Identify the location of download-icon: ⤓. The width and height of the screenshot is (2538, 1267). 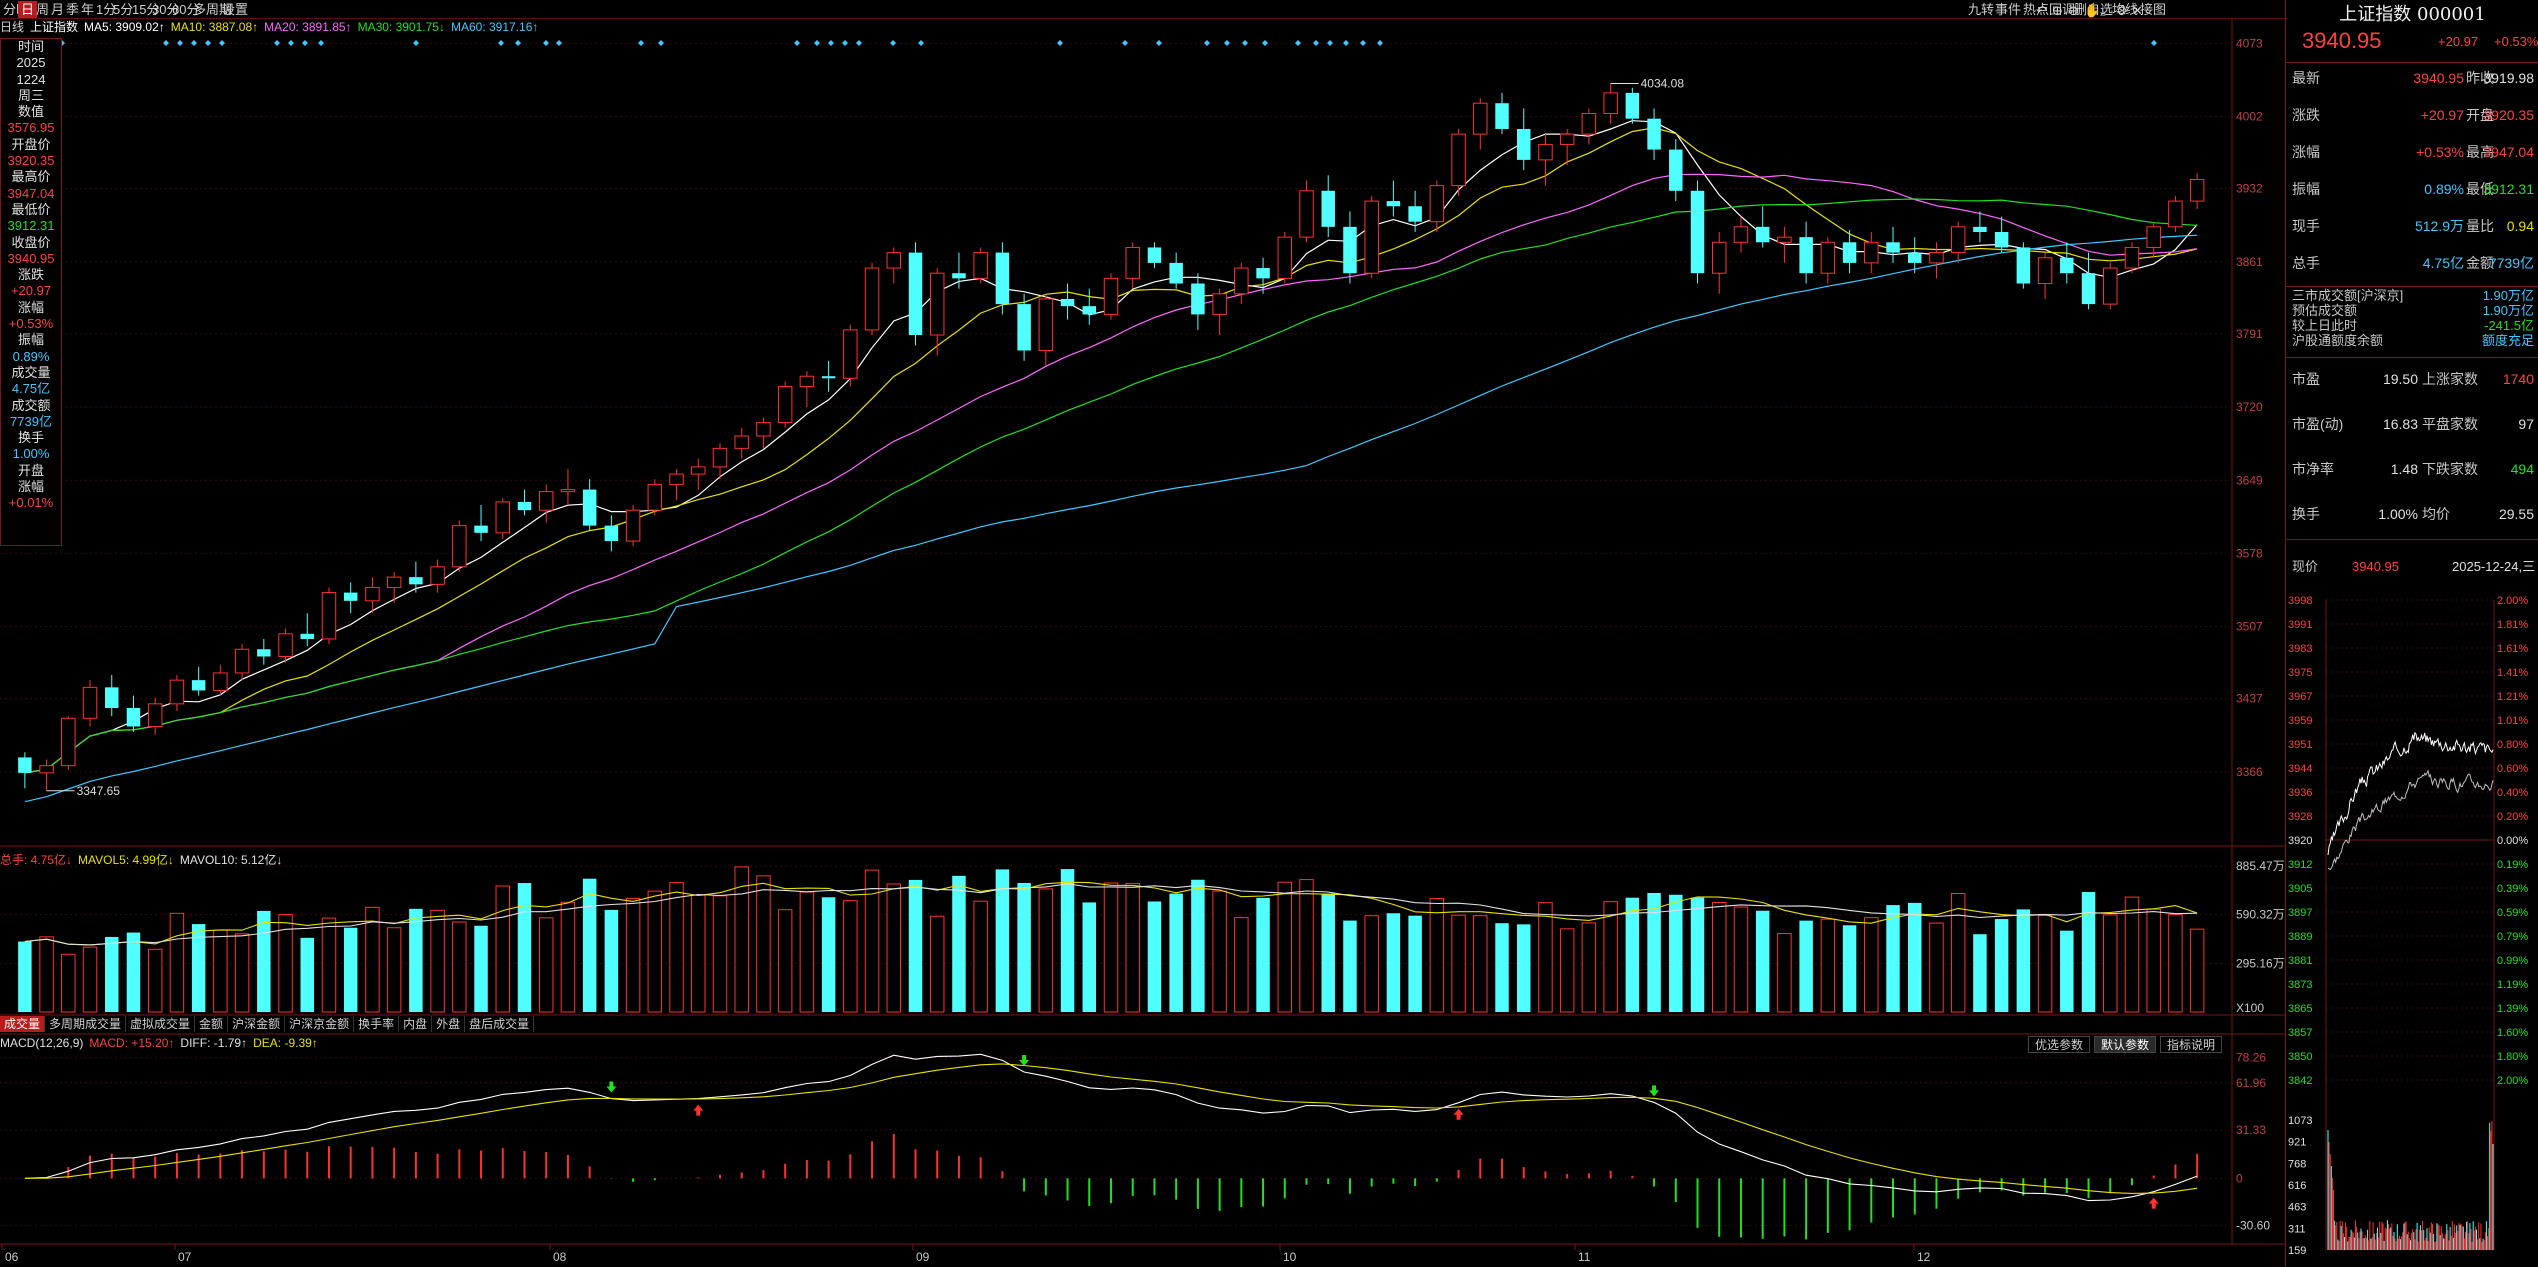
(2103, 10).